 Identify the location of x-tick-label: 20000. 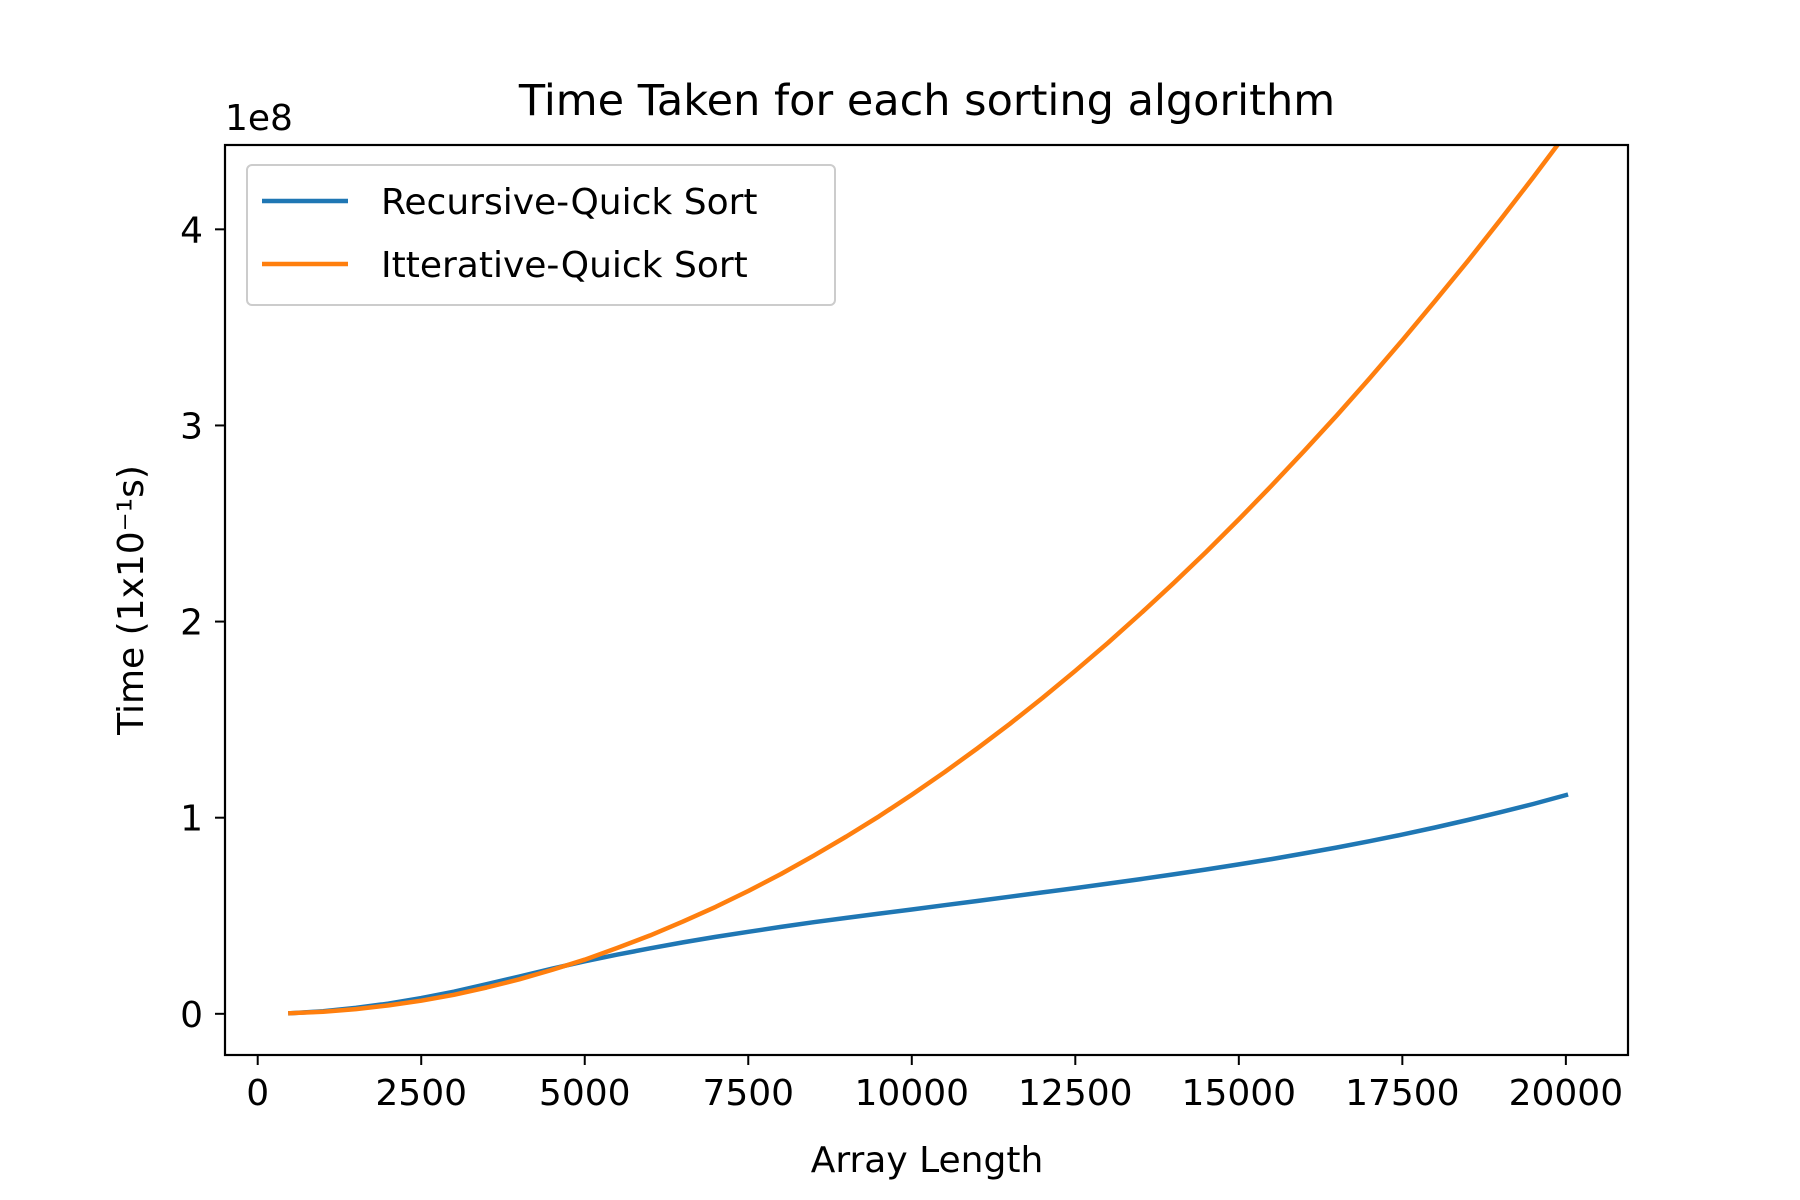
(1566, 1093).